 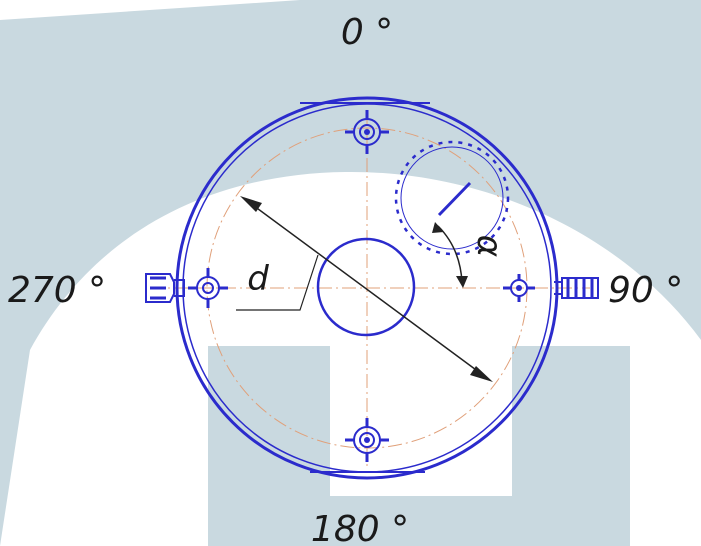 What do you see at coordinates (450, 255) in the screenshot?
I see `angle-indicator` at bounding box center [450, 255].